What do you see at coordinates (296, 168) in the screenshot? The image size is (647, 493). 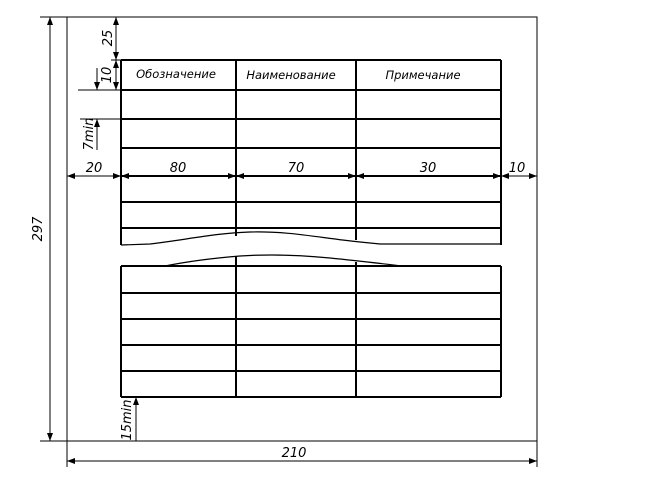 I see `dim-col-name-label: 70` at bounding box center [296, 168].